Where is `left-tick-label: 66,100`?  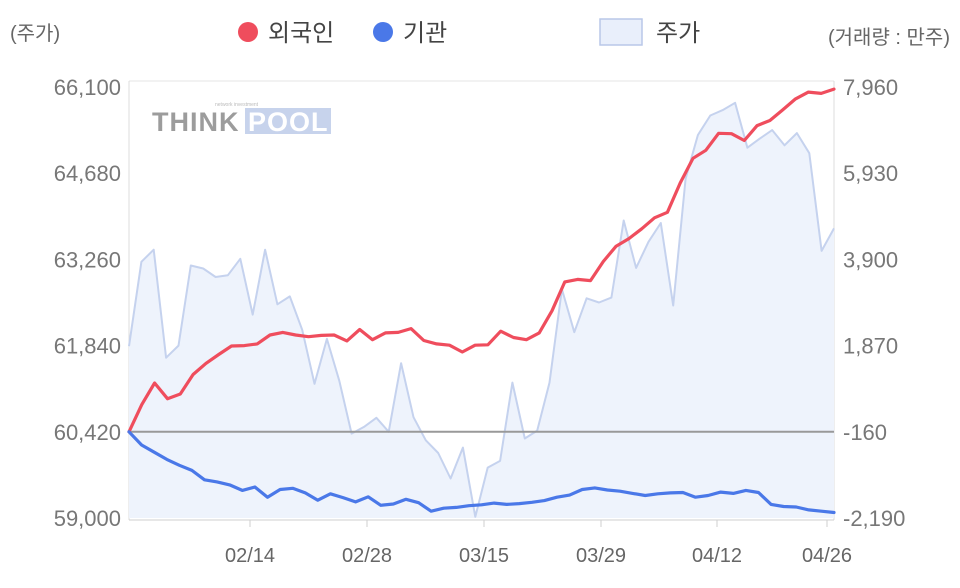 left-tick-label: 66,100 is located at coordinates (87, 87).